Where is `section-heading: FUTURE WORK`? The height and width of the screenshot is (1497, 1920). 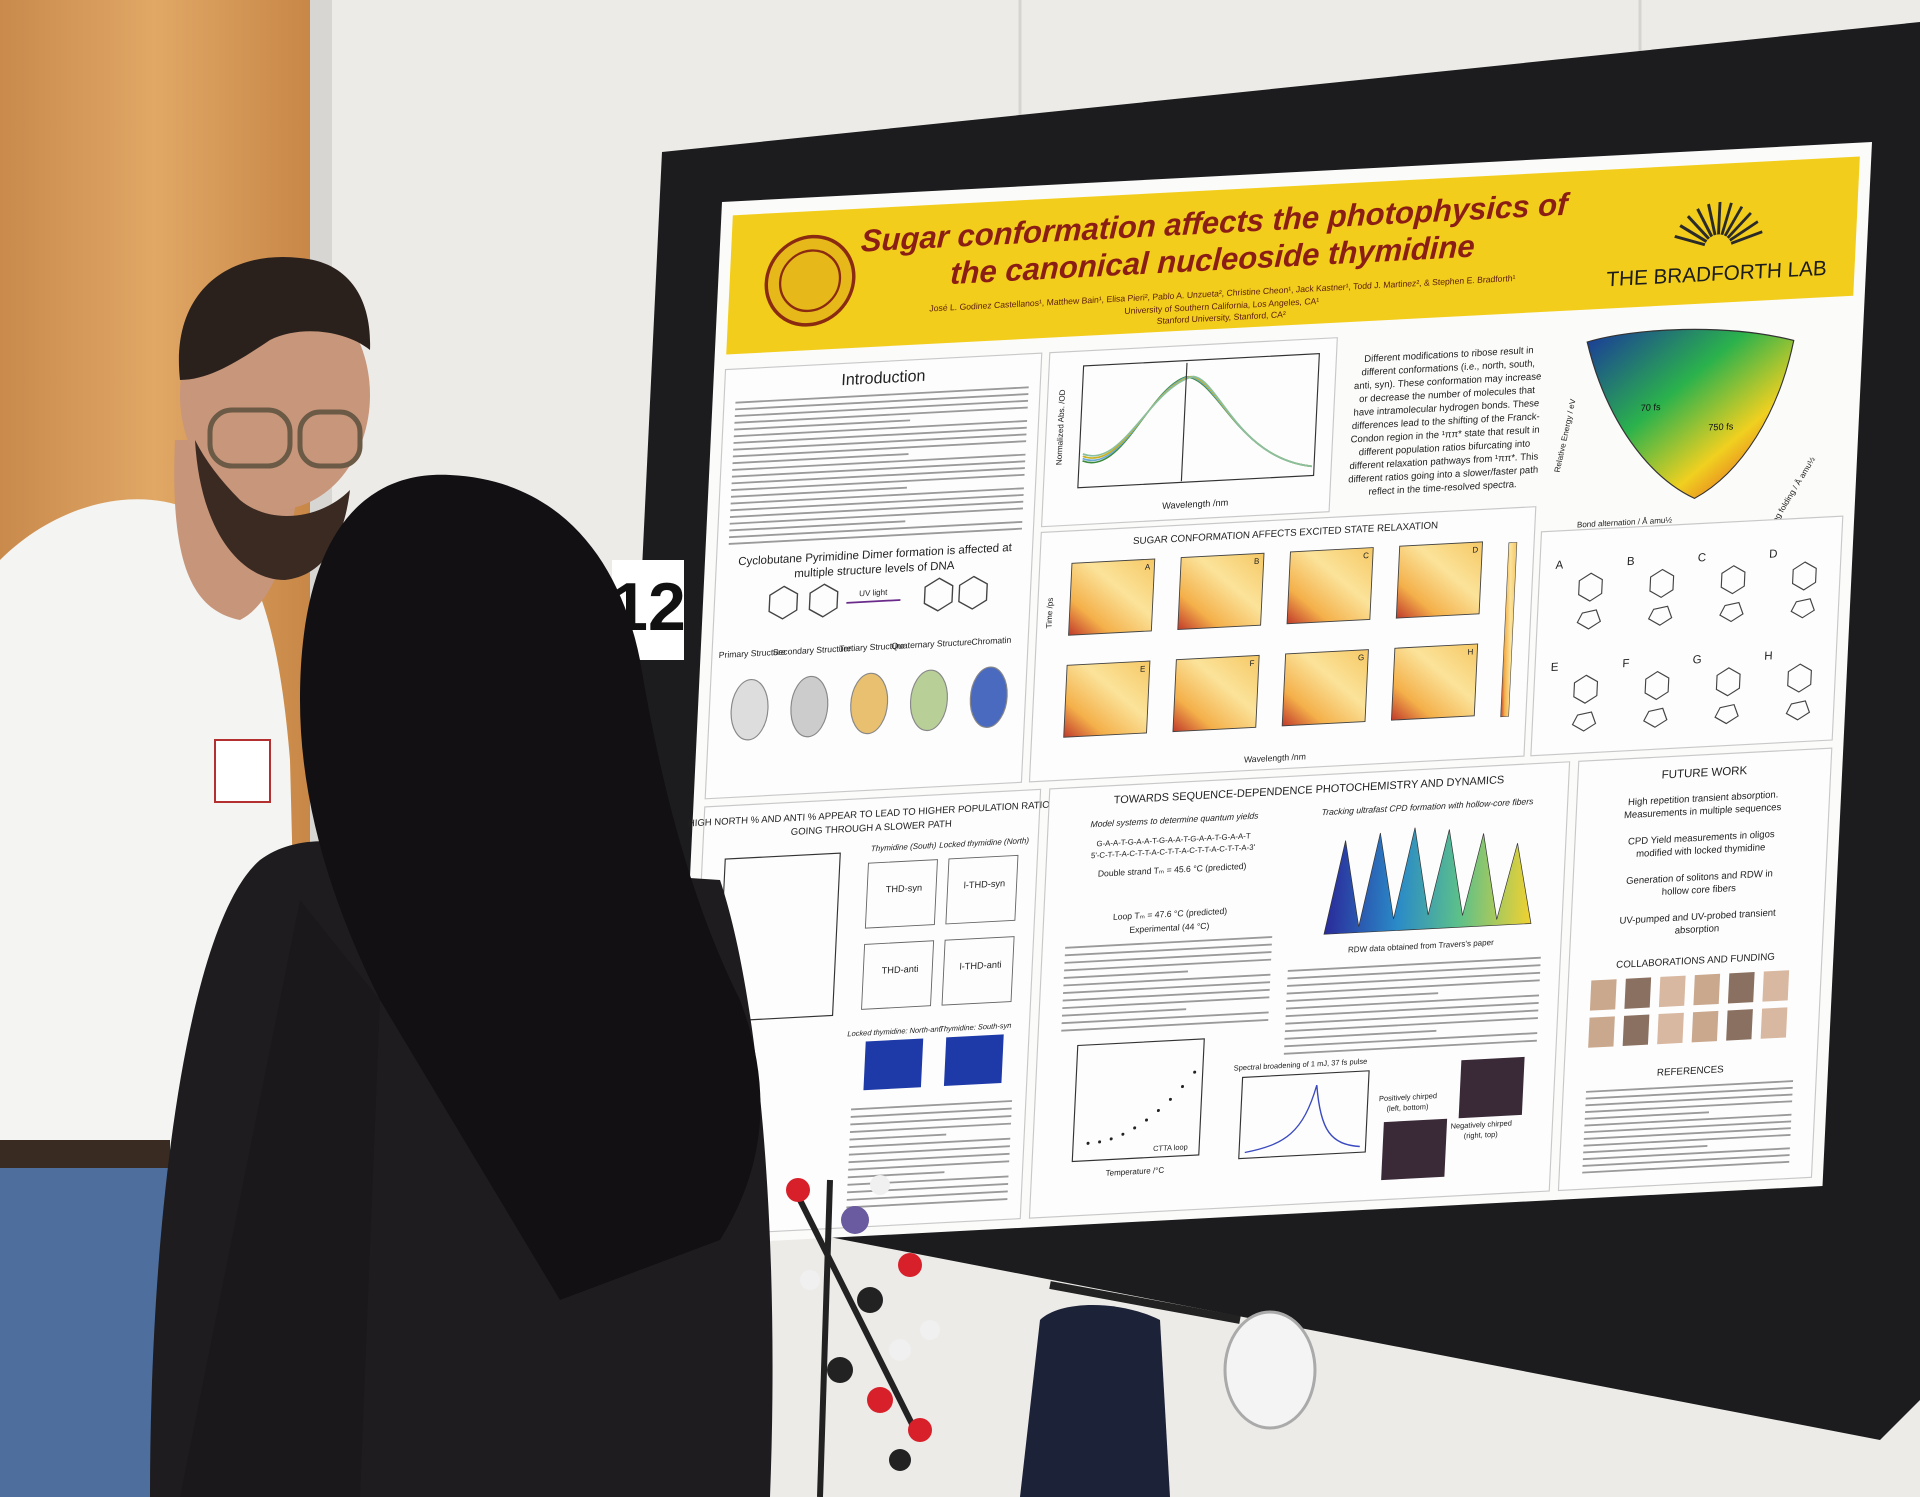
section-heading: FUTURE WORK is located at coordinates (1704, 773).